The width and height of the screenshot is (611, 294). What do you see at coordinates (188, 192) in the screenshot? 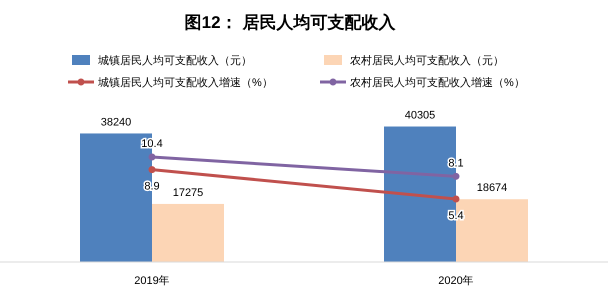
I see `data-label: 17275` at bounding box center [188, 192].